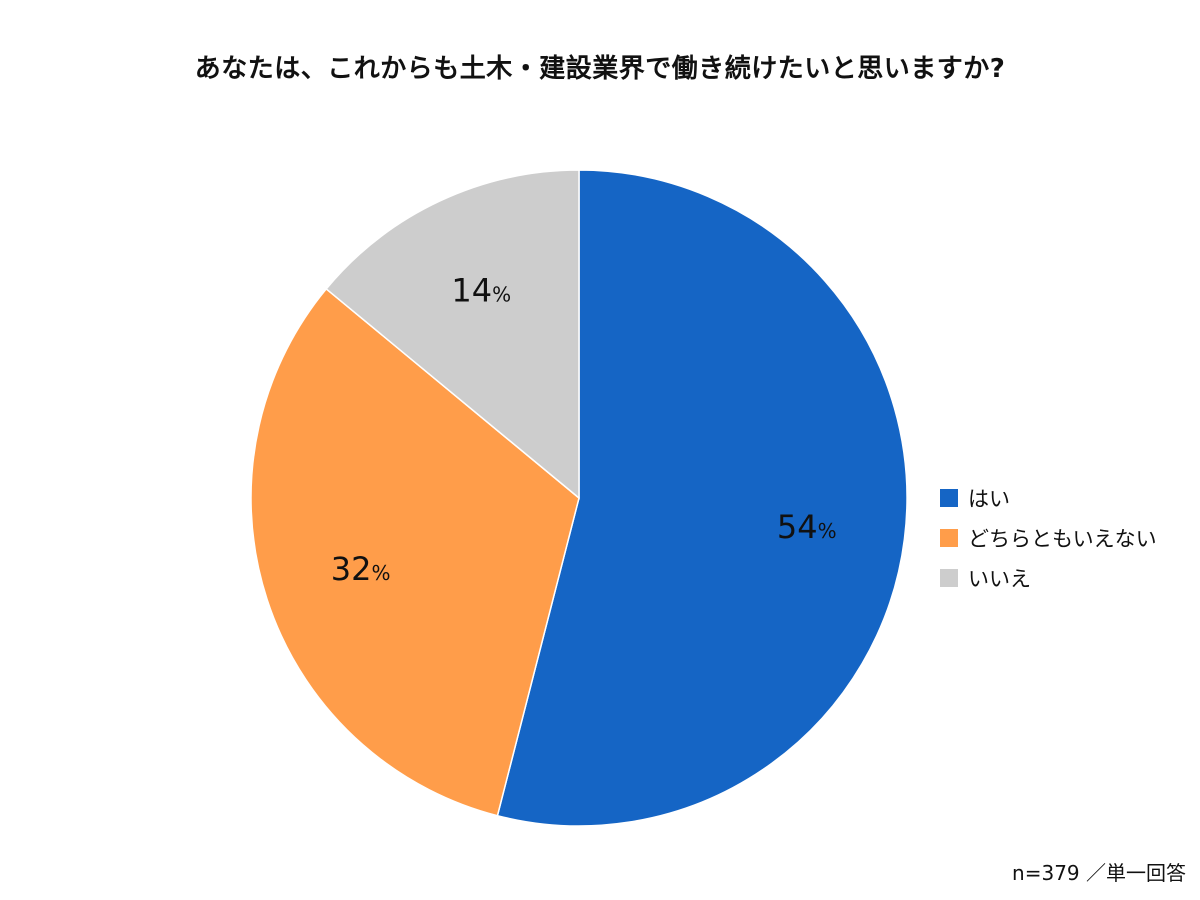 Image resolution: width=1200 pixels, height=900 pixels. I want to click on slice-label-dochiratomo: 32%, so click(361, 569).